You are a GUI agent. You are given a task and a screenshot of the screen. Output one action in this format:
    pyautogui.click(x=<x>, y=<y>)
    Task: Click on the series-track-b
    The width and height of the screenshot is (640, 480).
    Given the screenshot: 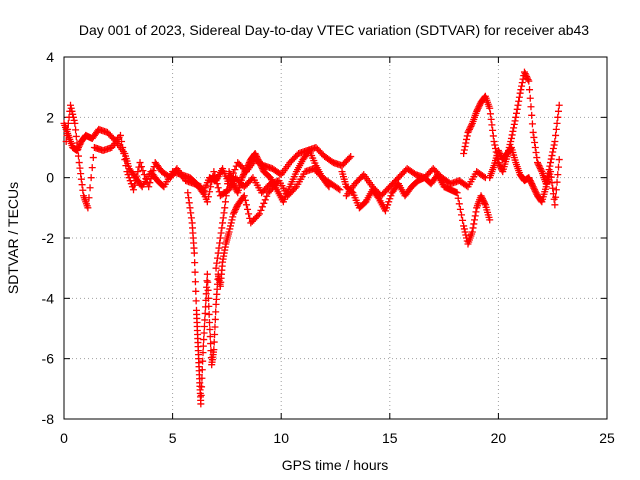 What is the action you would take?
    pyautogui.click(x=203, y=156)
    